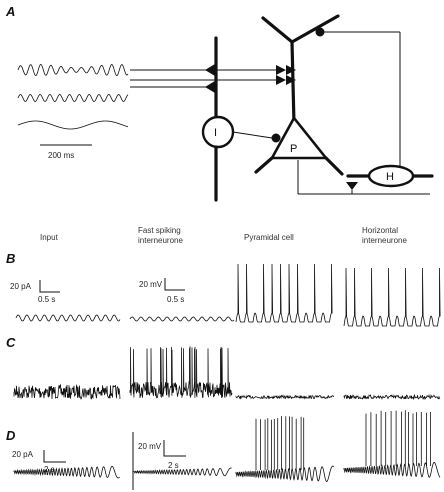 Image resolution: width=444 pixels, height=492 pixels. What do you see at coordinates (334, 166) in the screenshot?
I see `basal-dendrite-right` at bounding box center [334, 166].